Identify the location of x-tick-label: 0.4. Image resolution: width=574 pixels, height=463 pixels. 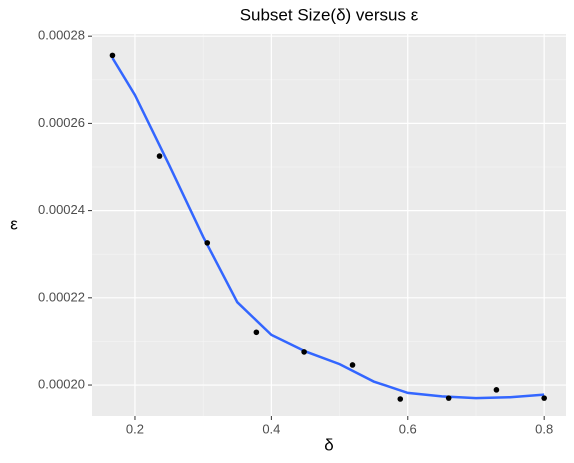
(271, 428).